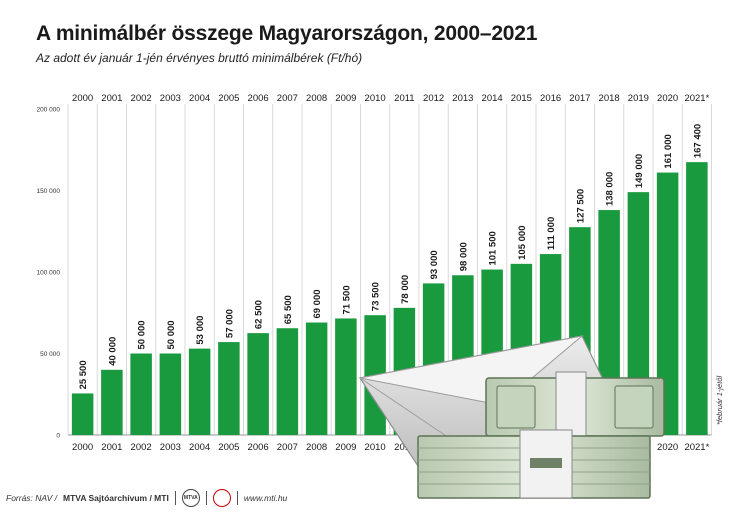 The image size is (750, 513). Describe the element at coordinates (610, 189) in the screenshot. I see `value-label: 138 000` at that location.